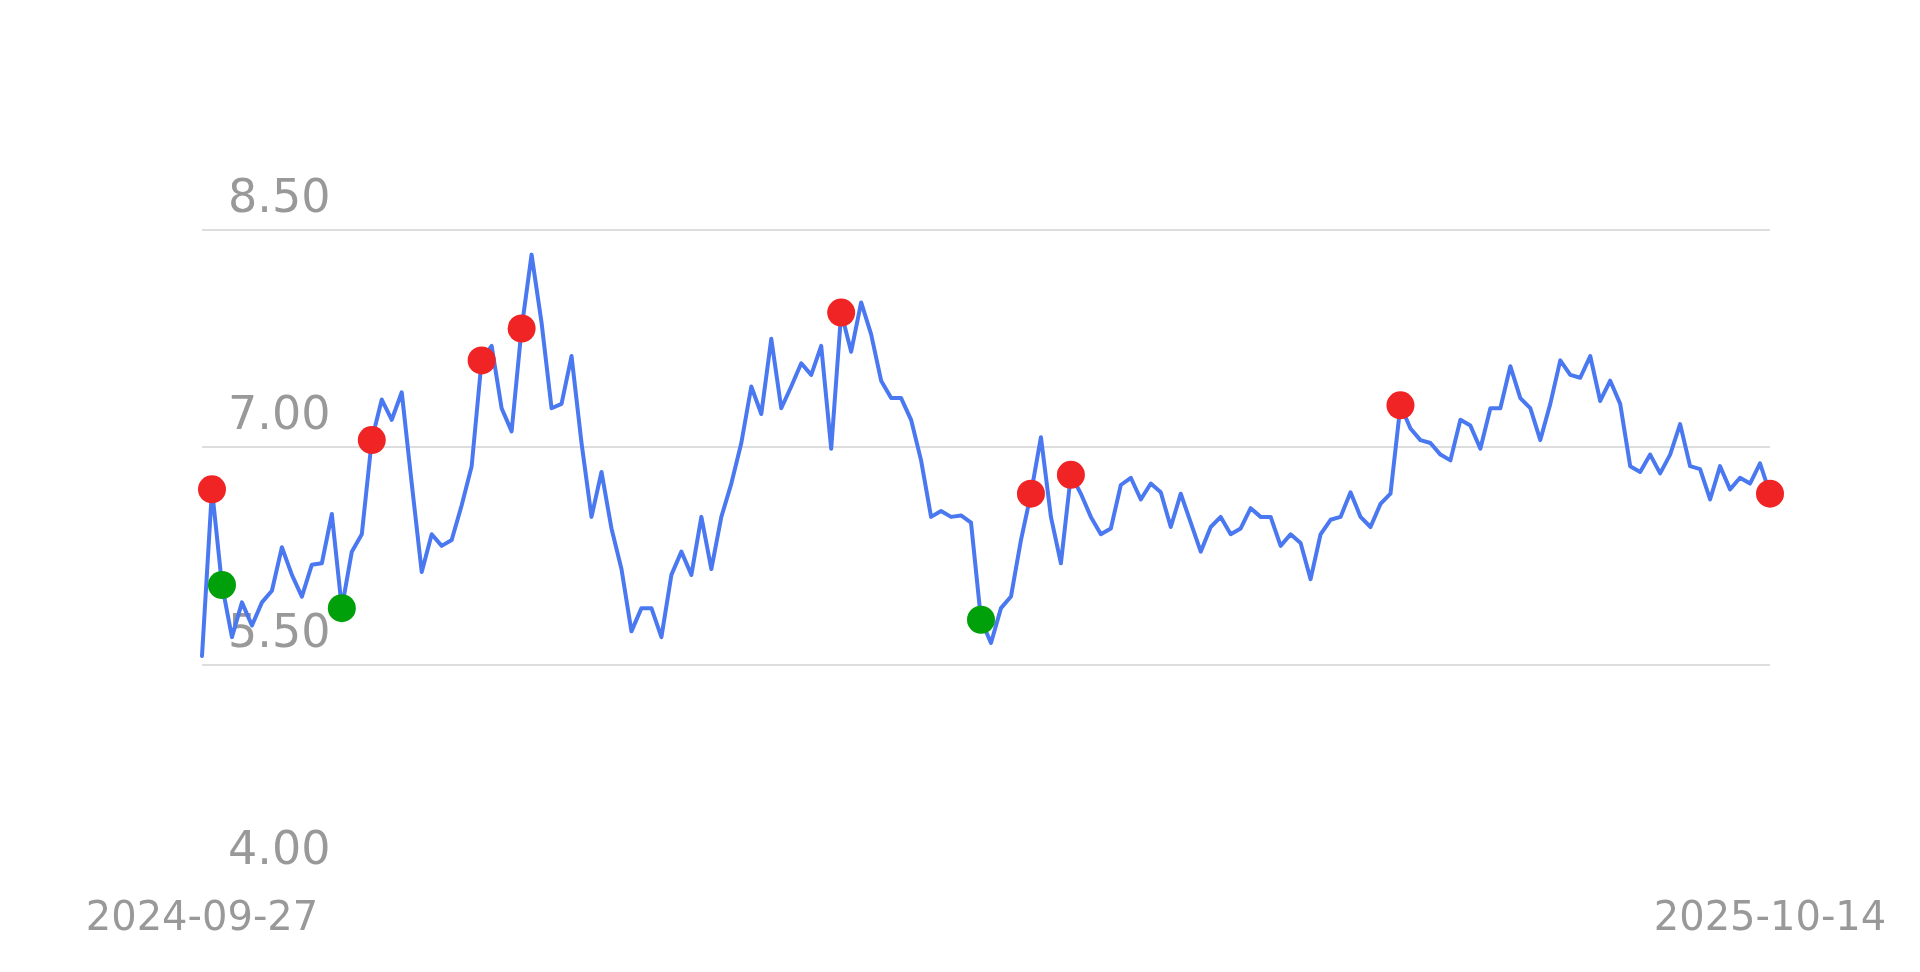 The width and height of the screenshot is (1920, 972). I want to click on y-tick-label: 8.50, so click(279, 195).